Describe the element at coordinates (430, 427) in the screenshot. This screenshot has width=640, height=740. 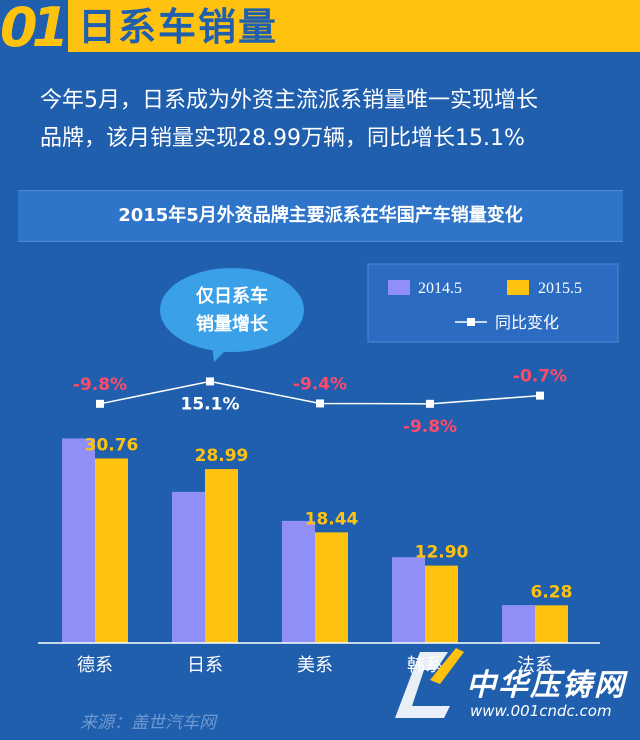
I see `growth-label-3: -9.8%` at that location.